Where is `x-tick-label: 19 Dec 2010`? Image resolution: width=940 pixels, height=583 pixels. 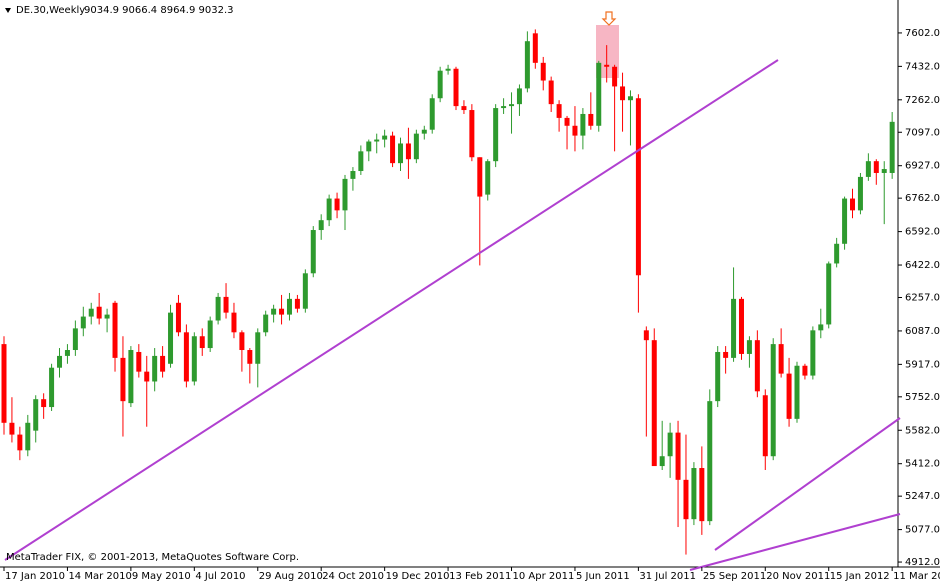 x-tick-label: 19 Dec 2010 is located at coordinates (418, 576).